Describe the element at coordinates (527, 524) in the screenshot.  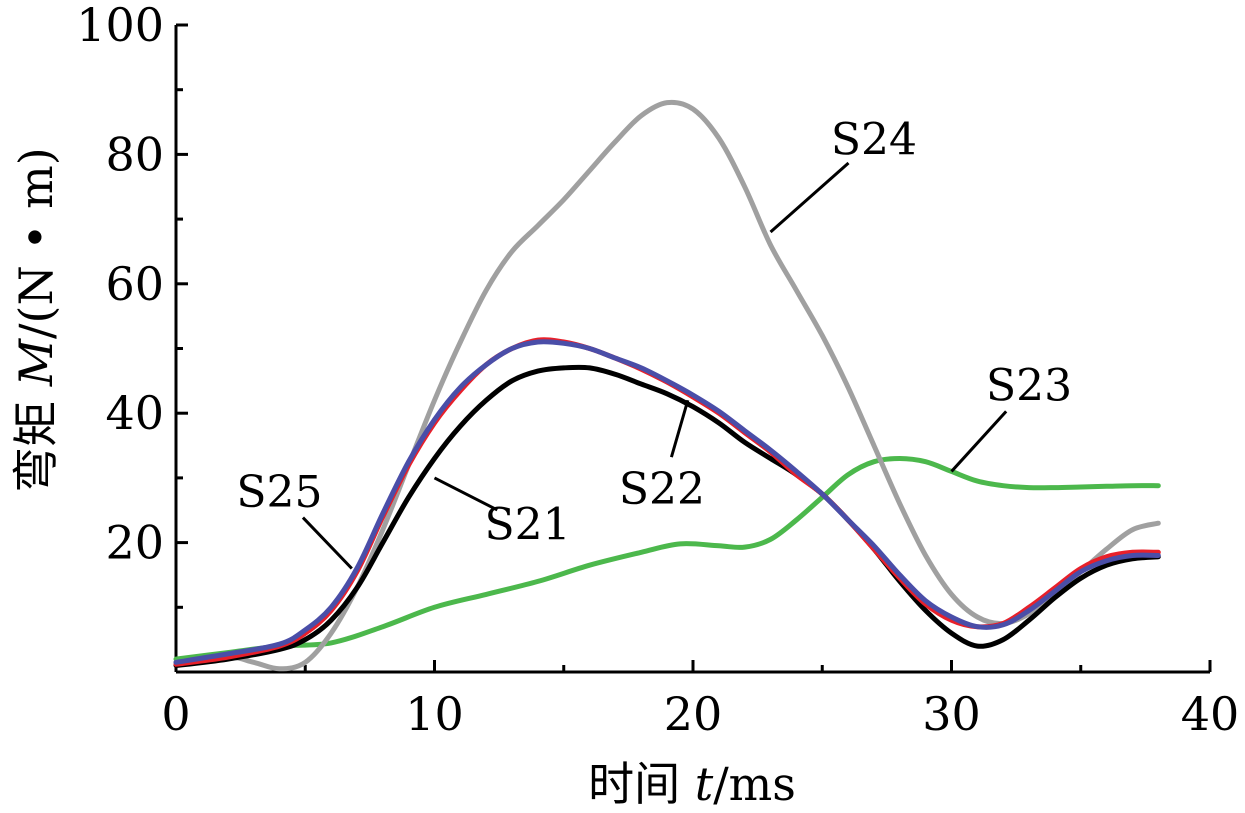
I see `annotation-s21: S21` at that location.